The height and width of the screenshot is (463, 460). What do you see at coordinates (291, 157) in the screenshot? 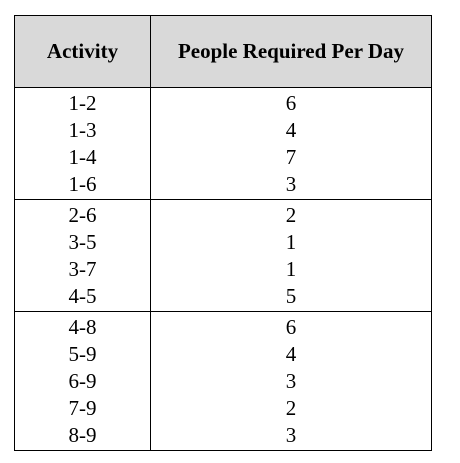
I see `people-cell: 7` at bounding box center [291, 157].